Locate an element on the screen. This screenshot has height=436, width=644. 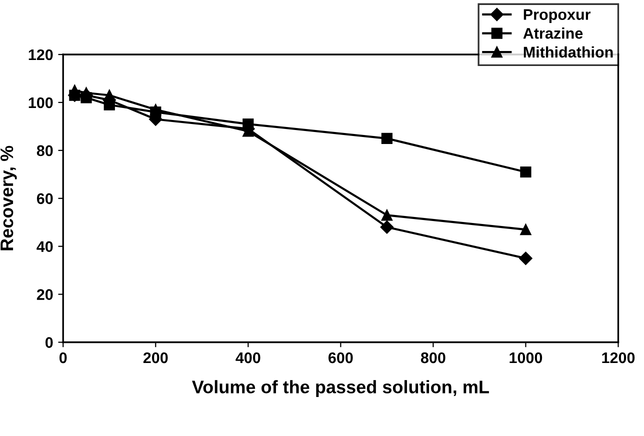
y-axis-title: Recovery, % is located at coordinates (8, 198).